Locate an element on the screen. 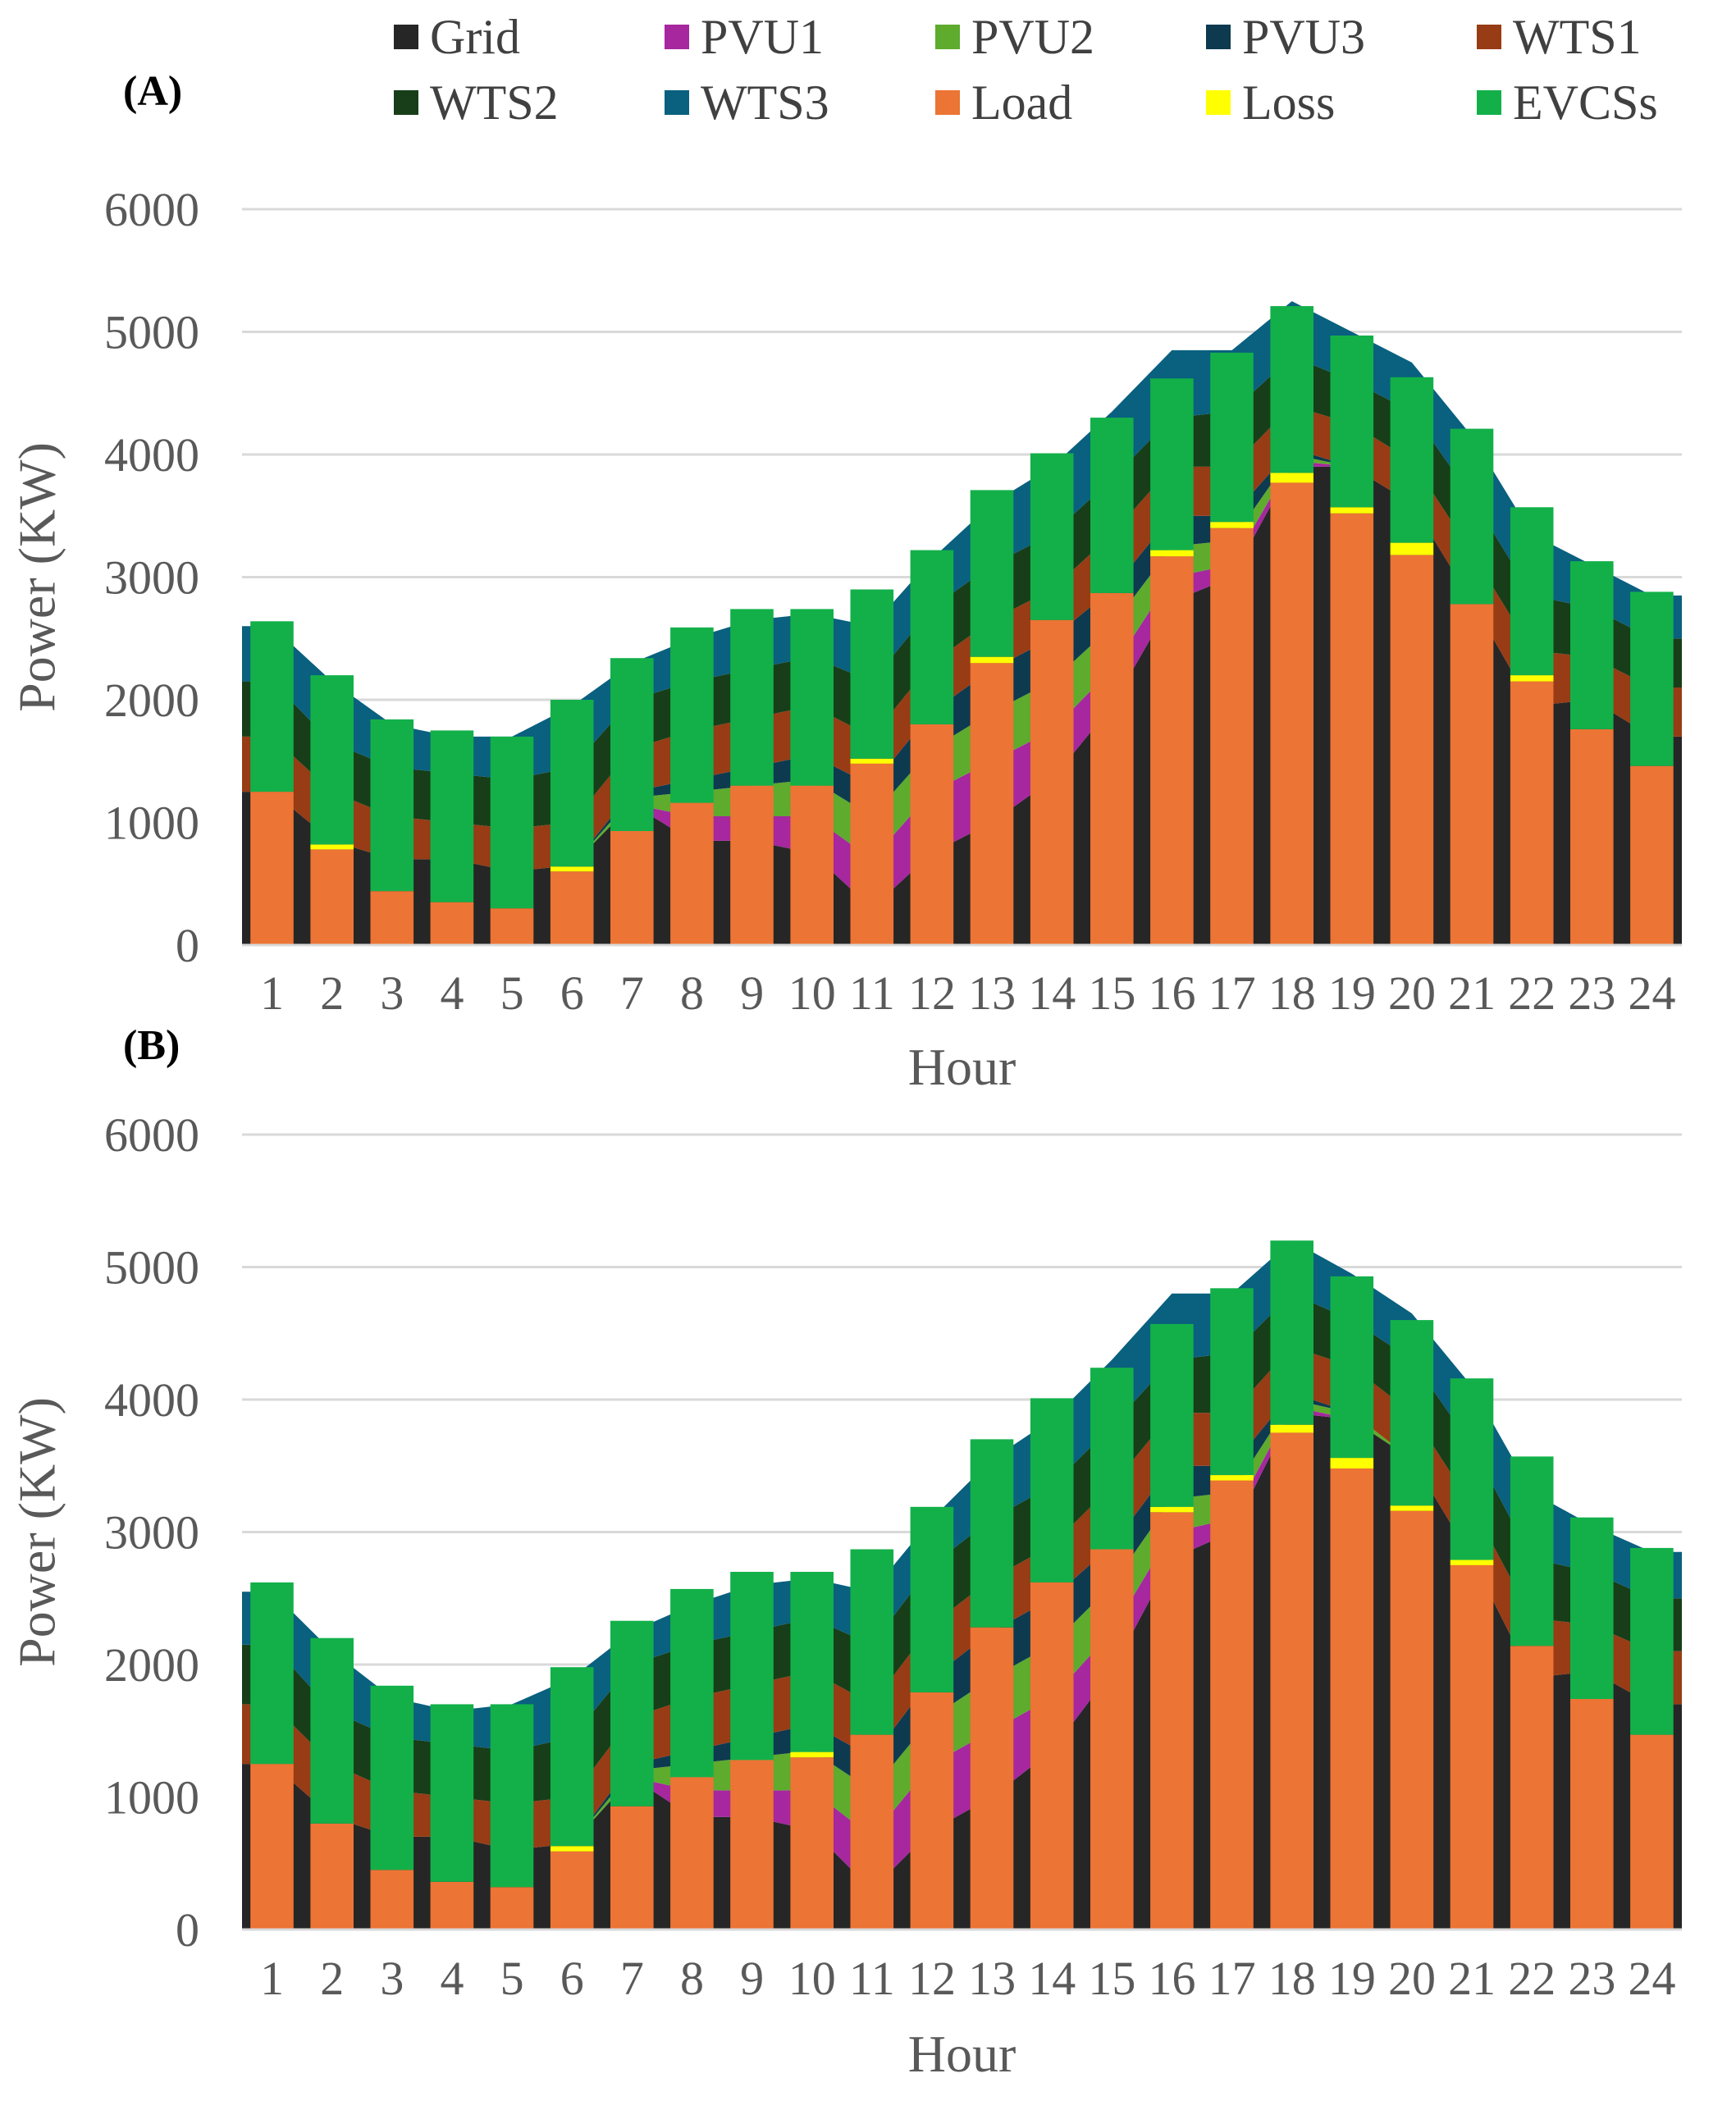 This screenshot has width=1736, height=2110. x-axis-title: Hour is located at coordinates (962, 2054).